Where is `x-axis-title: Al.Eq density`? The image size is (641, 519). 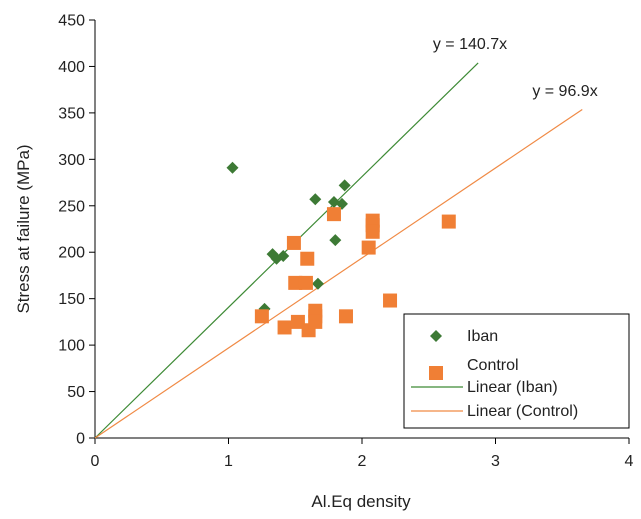
x-axis-title: Al.Eq density is located at coordinates (361, 501).